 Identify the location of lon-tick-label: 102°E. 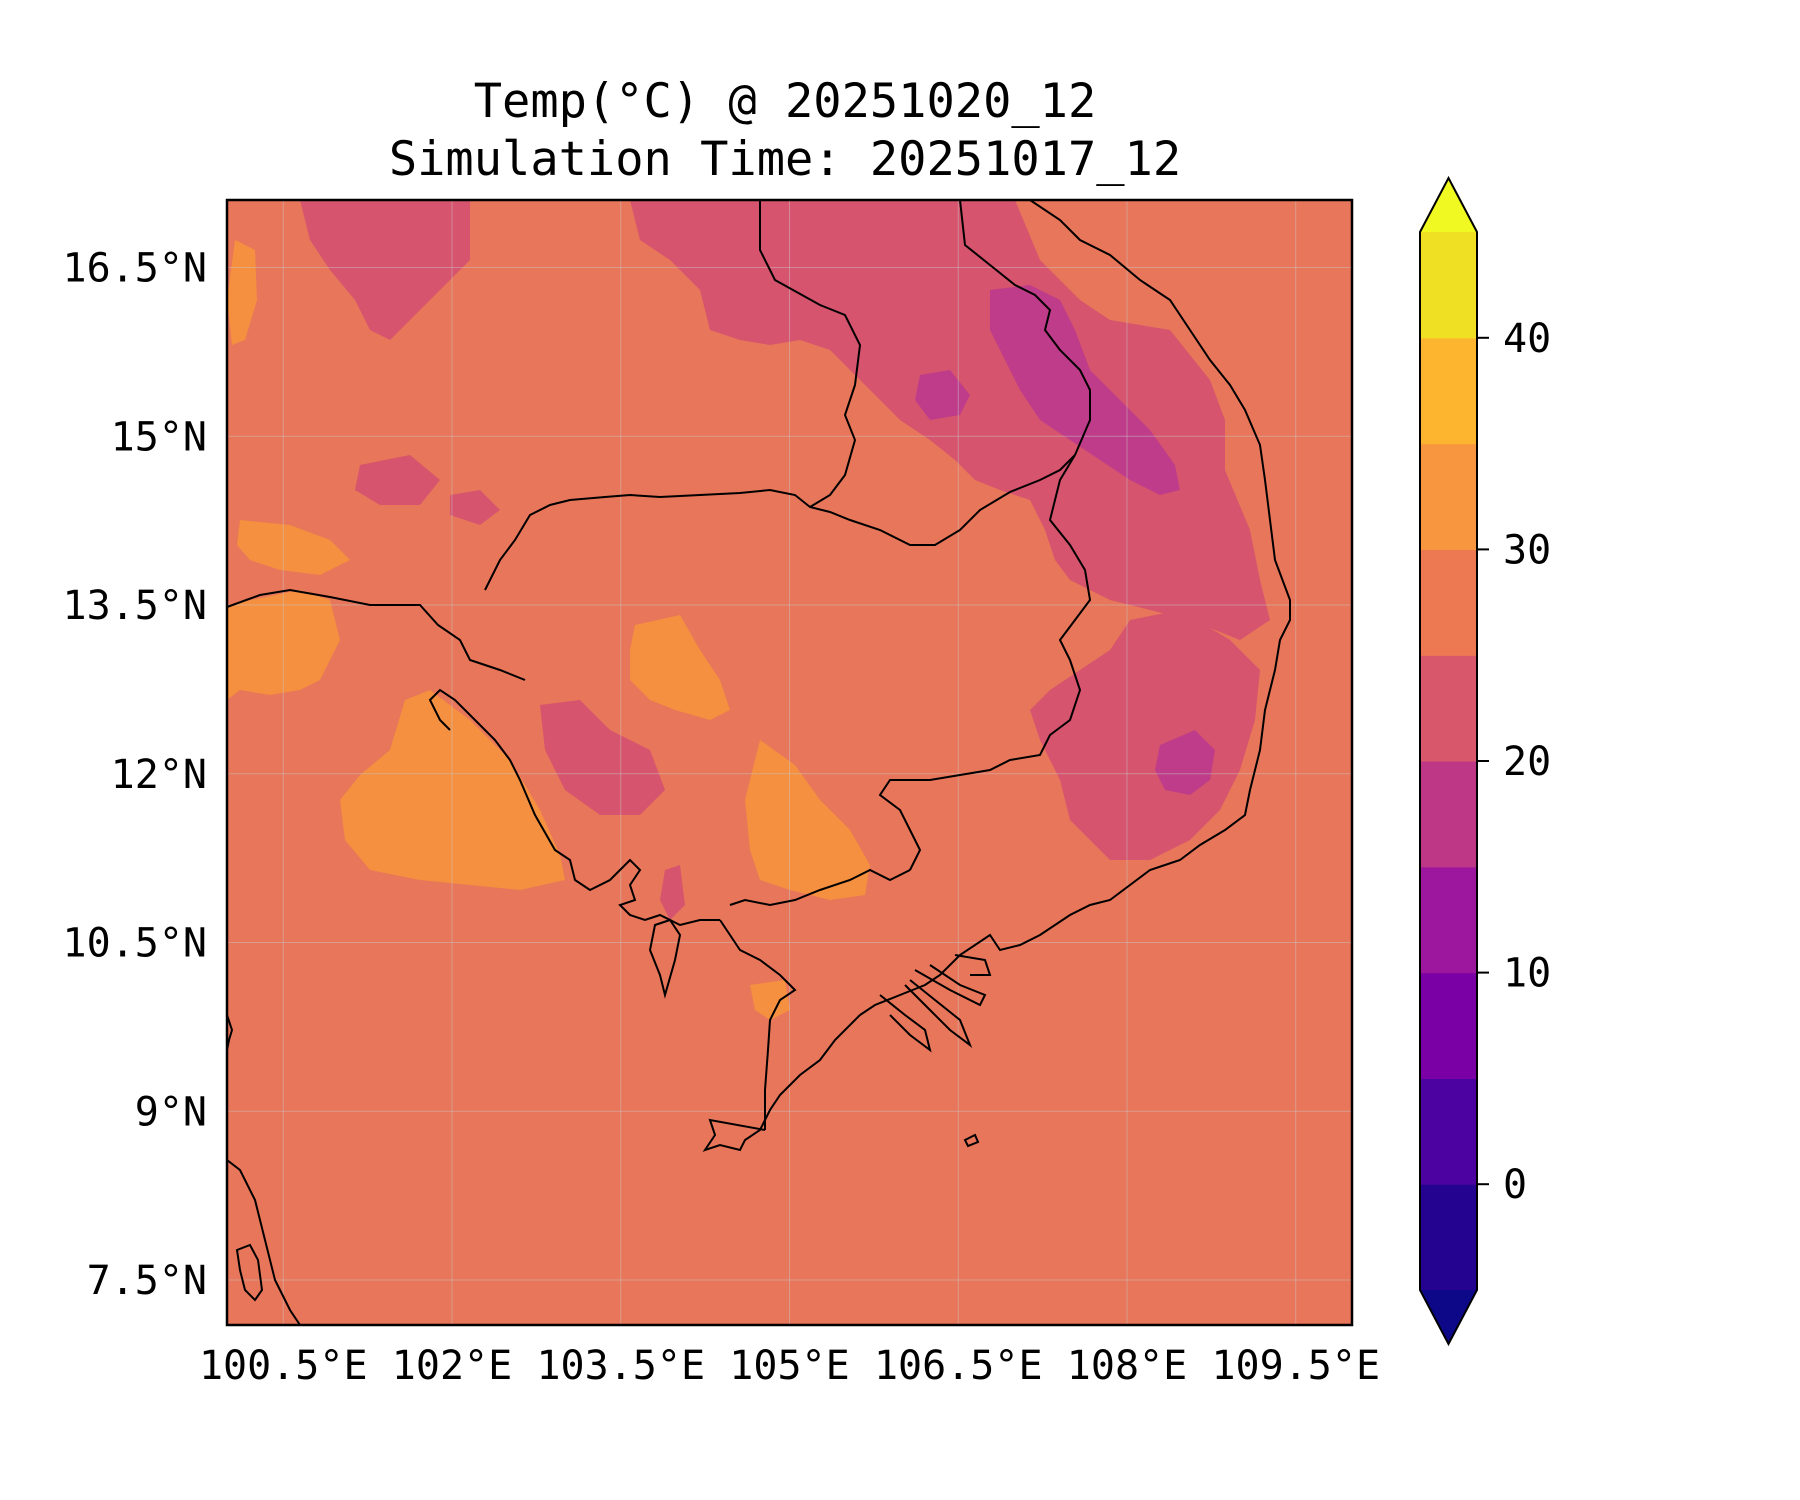
(452, 1366).